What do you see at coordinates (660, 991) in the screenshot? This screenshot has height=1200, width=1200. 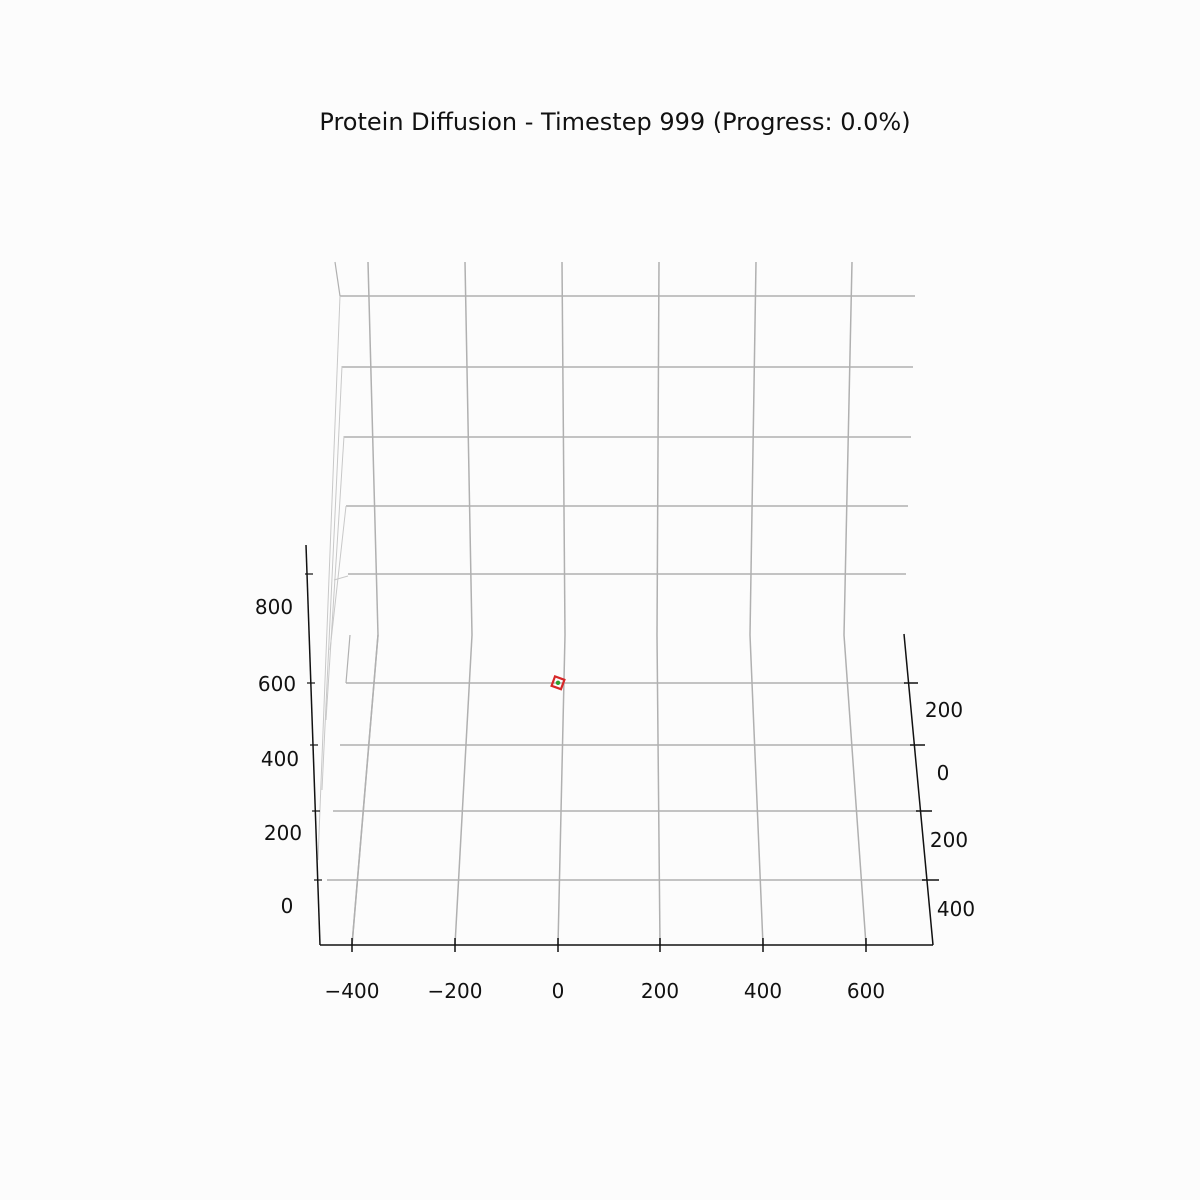 I see `x-tick-label: 200` at bounding box center [660, 991].